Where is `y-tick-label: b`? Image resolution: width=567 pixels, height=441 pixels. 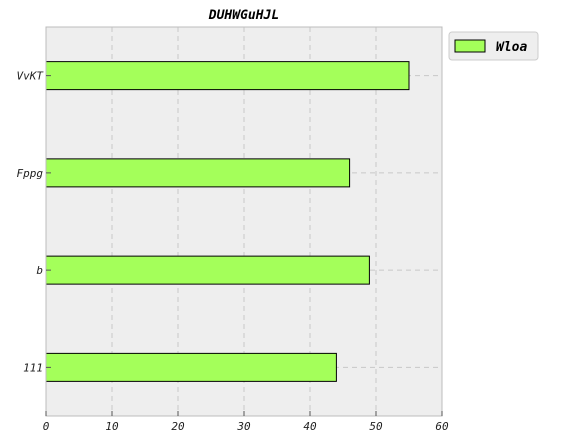 y-tick-label: b is located at coordinates (39, 270).